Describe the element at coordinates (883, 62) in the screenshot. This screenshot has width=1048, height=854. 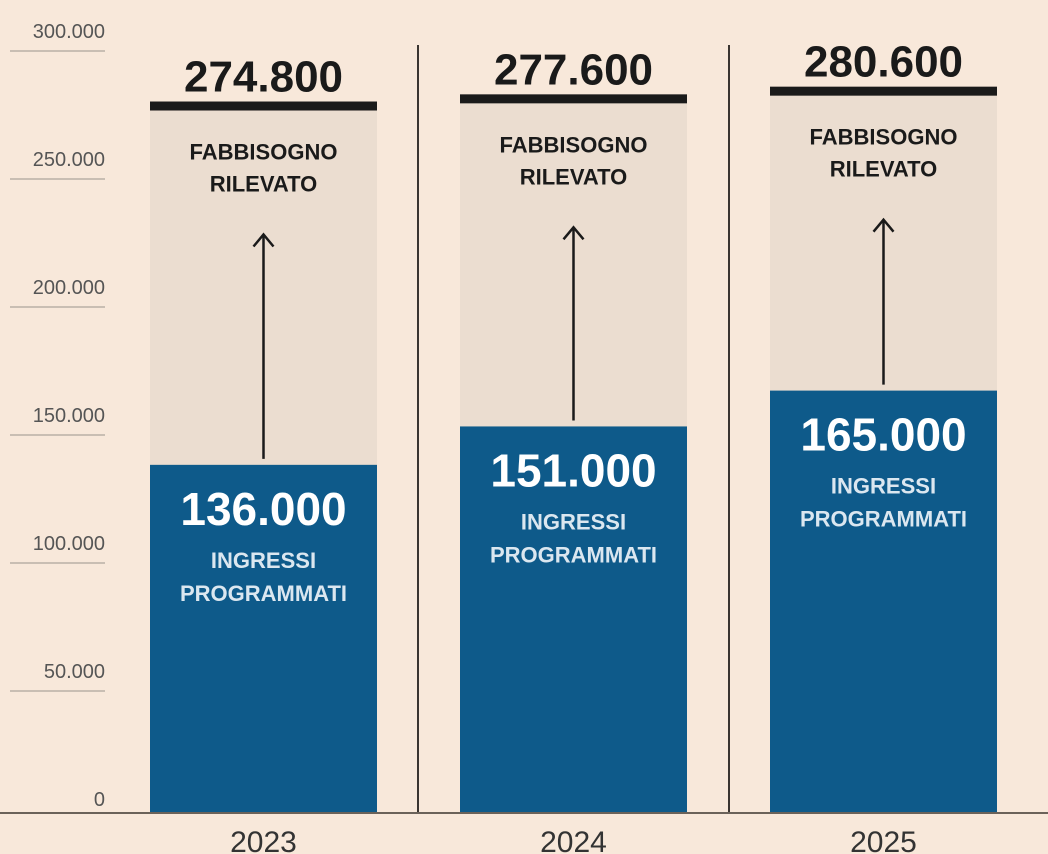
I see `fabbisogno-value-label: 280.600` at that location.